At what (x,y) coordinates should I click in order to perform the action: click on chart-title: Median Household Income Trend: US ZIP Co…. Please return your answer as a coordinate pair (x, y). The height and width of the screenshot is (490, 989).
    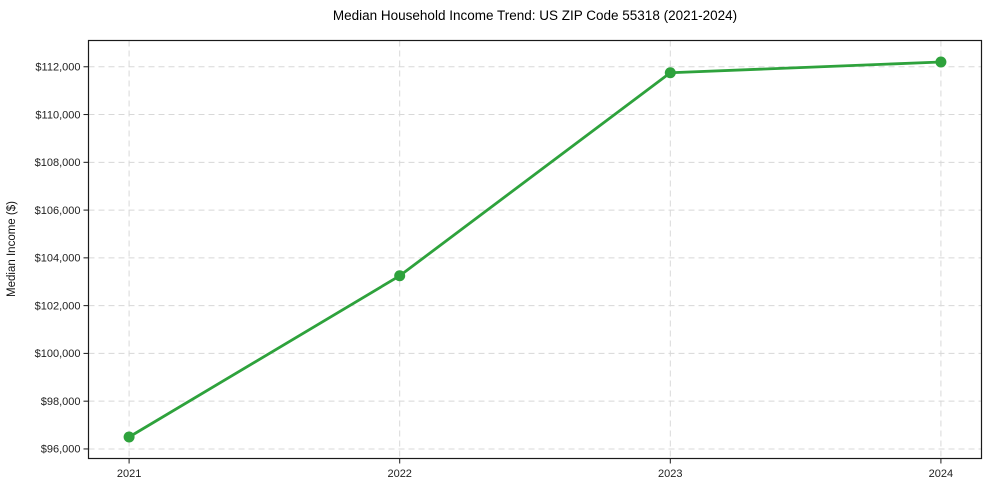
    Looking at the image, I should click on (535, 15).